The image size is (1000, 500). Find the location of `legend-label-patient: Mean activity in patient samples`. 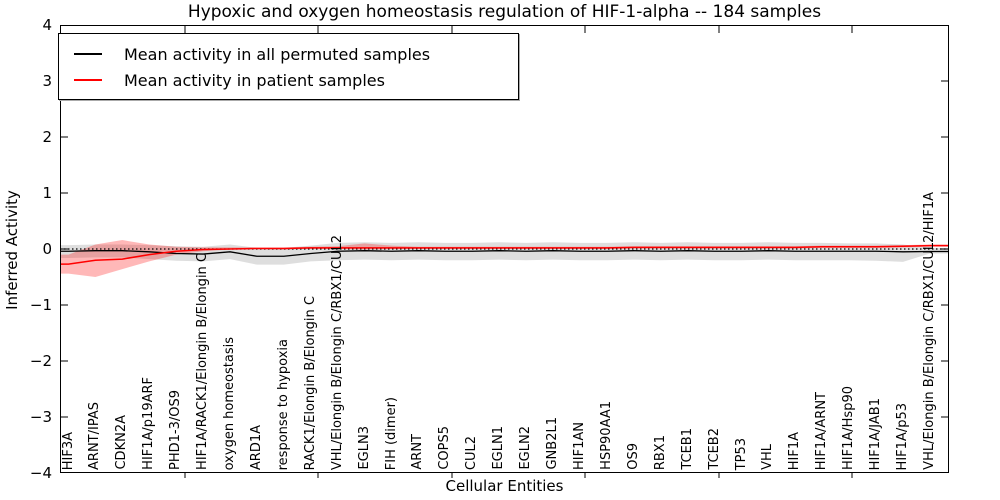

legend-label-patient: Mean activity in patient samples is located at coordinates (254, 80).